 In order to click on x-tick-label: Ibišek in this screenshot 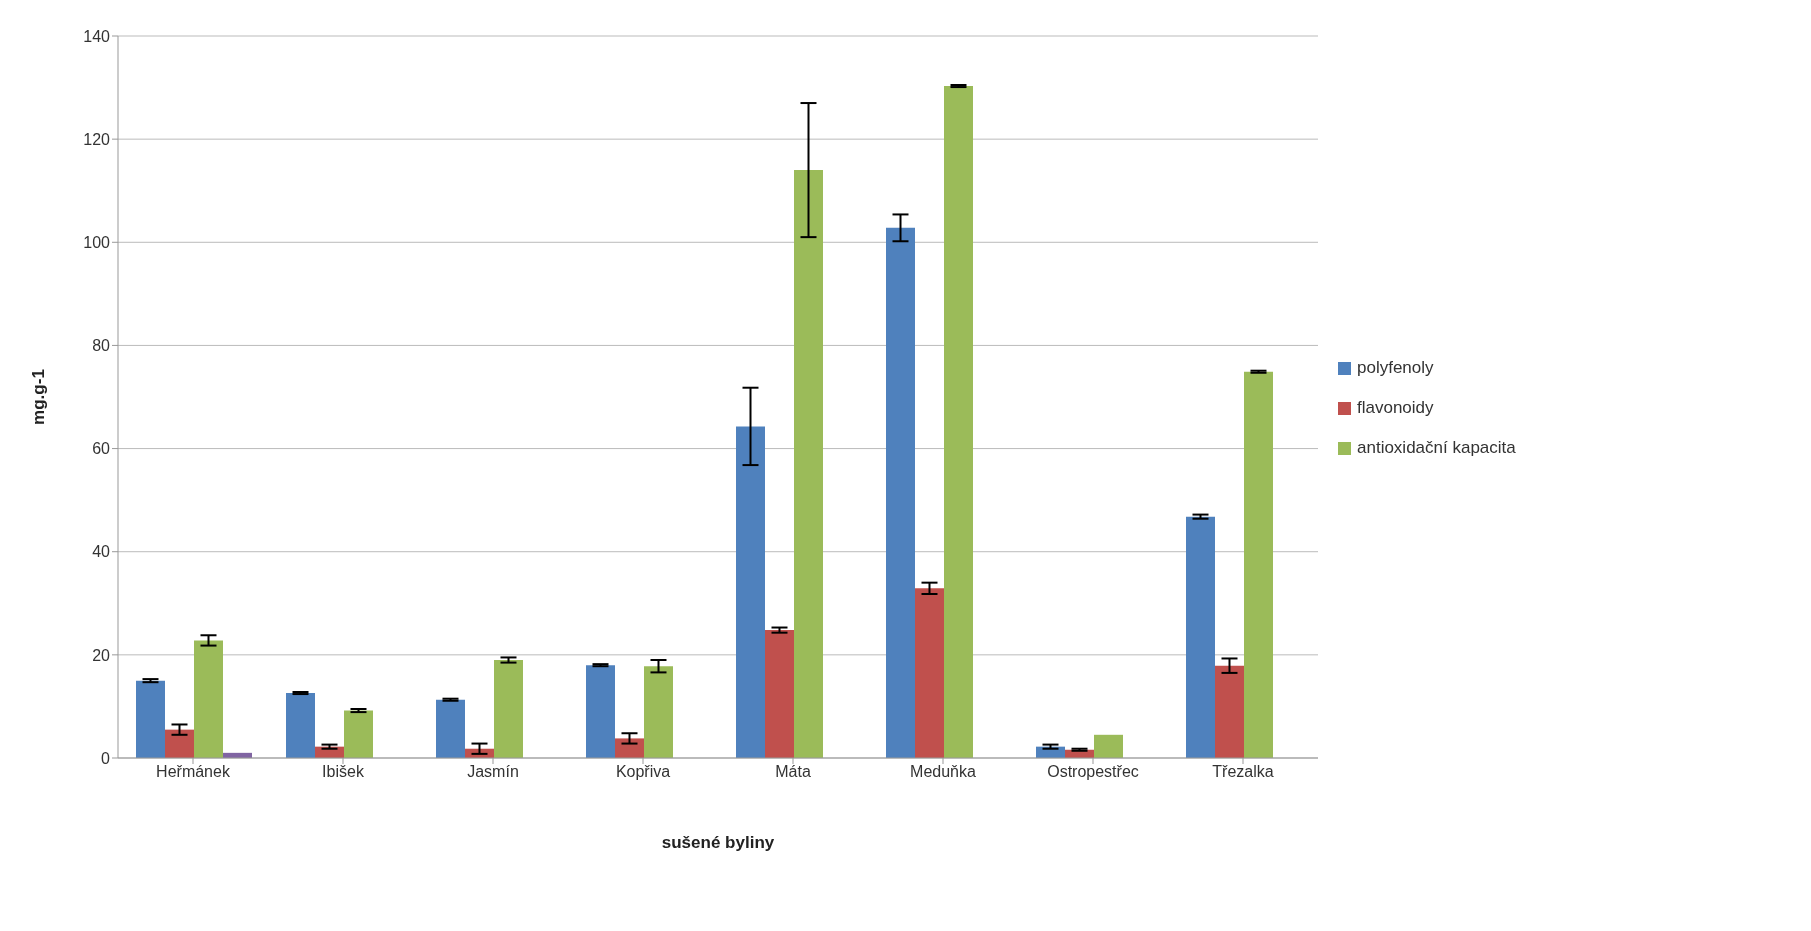, I will do `click(343, 772)`.